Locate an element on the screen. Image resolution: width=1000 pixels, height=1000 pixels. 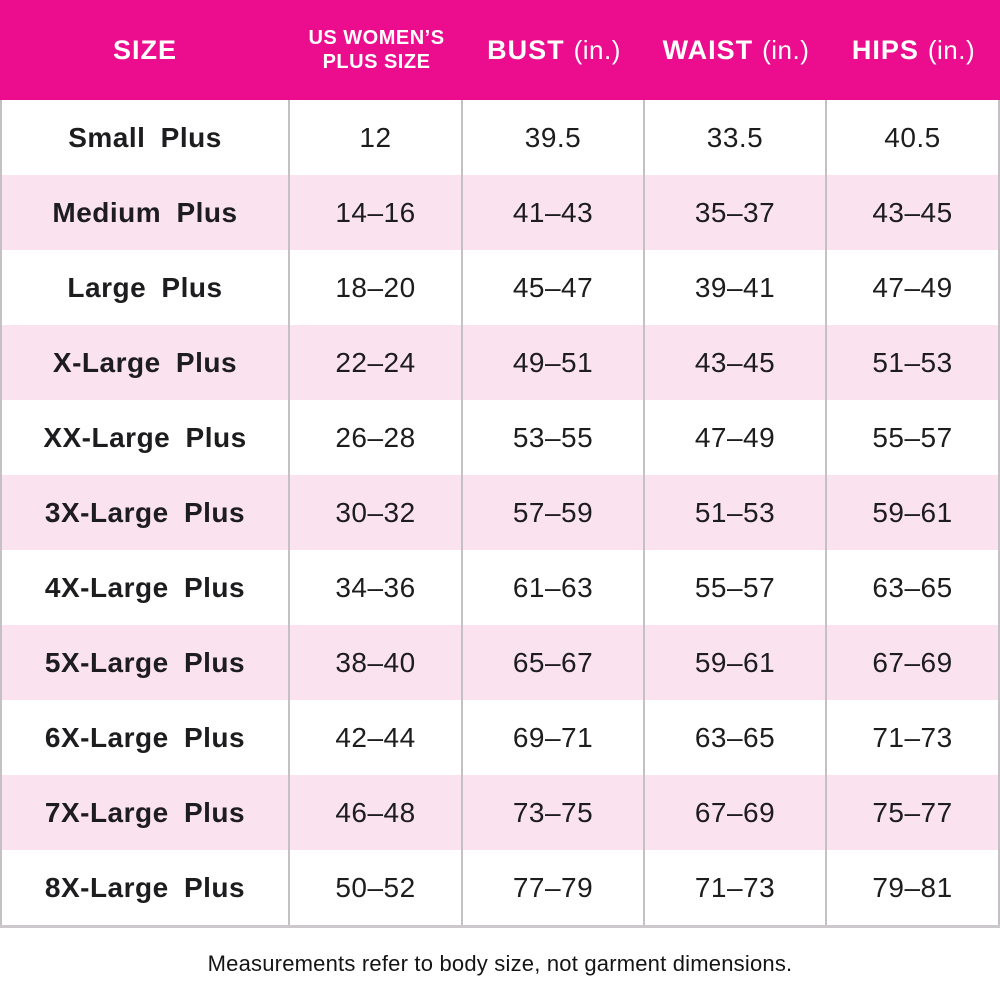
hips-column-label: HIPS is located at coordinates (885, 49).